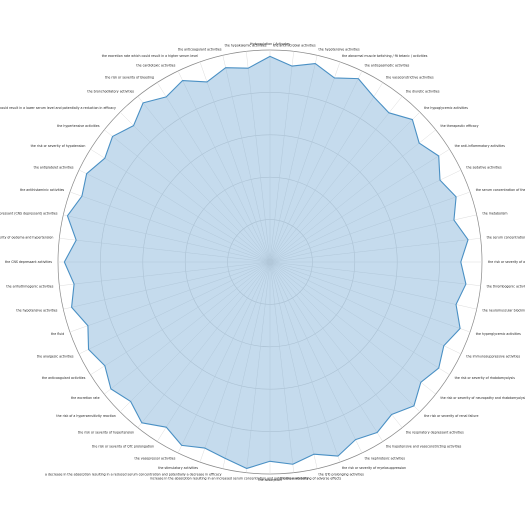 Image resolution: width=525 pixels, height=525 pixels. What do you see at coordinates (129, 77) in the screenshot?
I see `axis-label: the risk or severity of bleeding` at bounding box center [129, 77].